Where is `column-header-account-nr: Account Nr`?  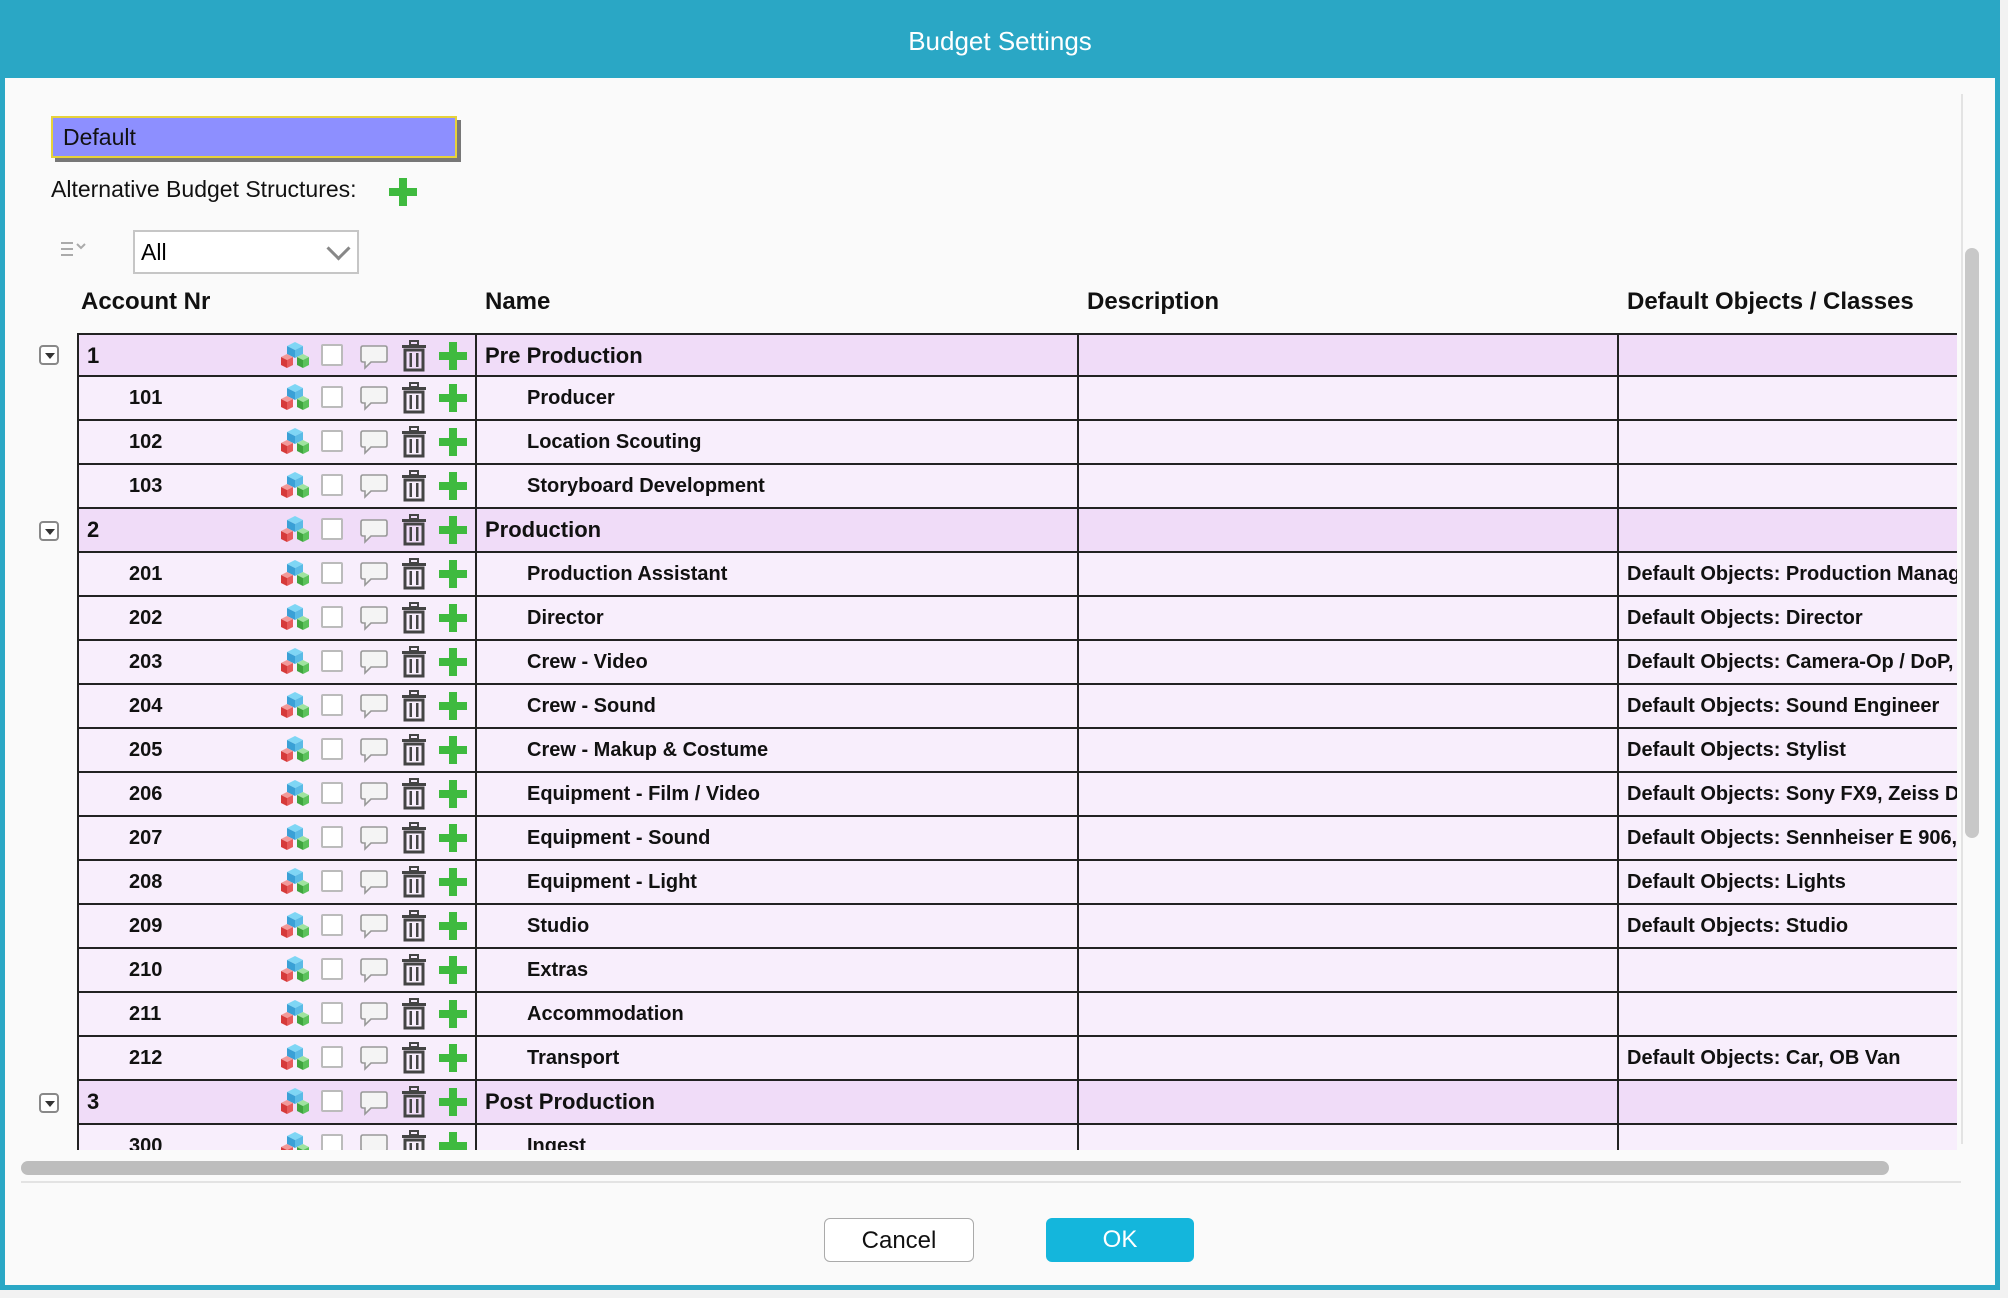
column-header-account-nr: Account Nr is located at coordinates (146, 301).